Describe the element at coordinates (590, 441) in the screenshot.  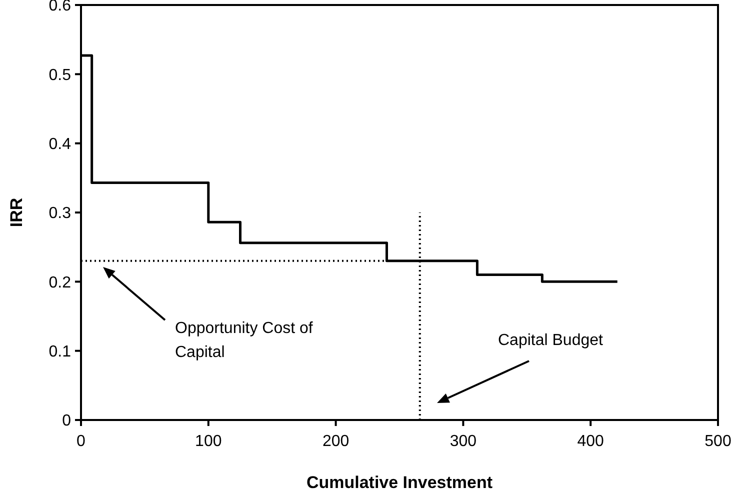
I see `x-tick-label: 400` at that location.